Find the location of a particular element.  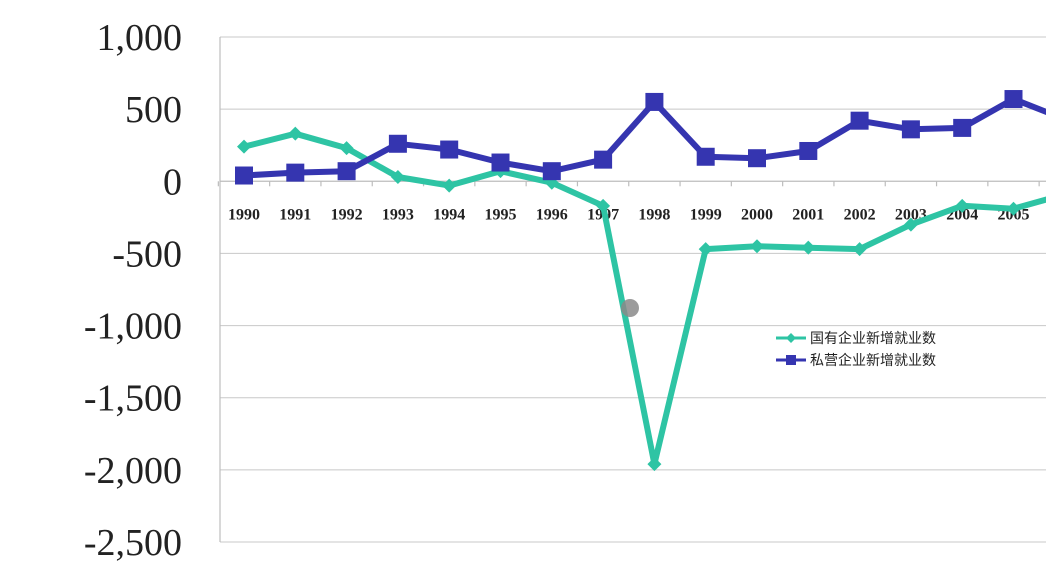

x-tick-label: 1998 is located at coordinates (654, 214).